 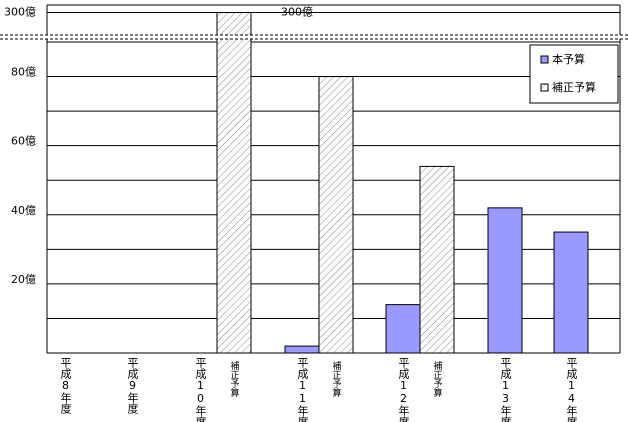 I want to click on axis-break, so click(x=314, y=37).